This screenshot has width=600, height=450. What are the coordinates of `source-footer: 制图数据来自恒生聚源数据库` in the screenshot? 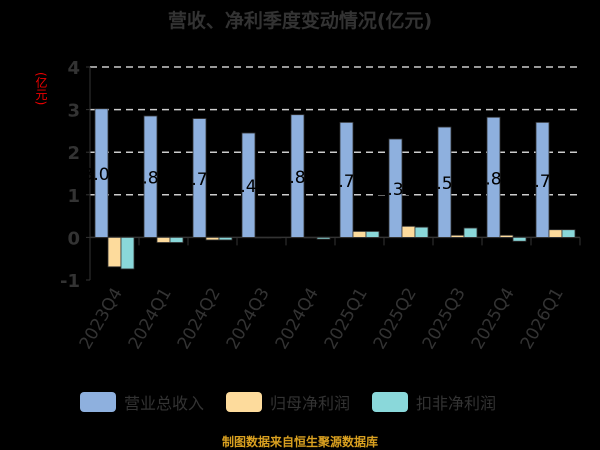 It's located at (299, 442).